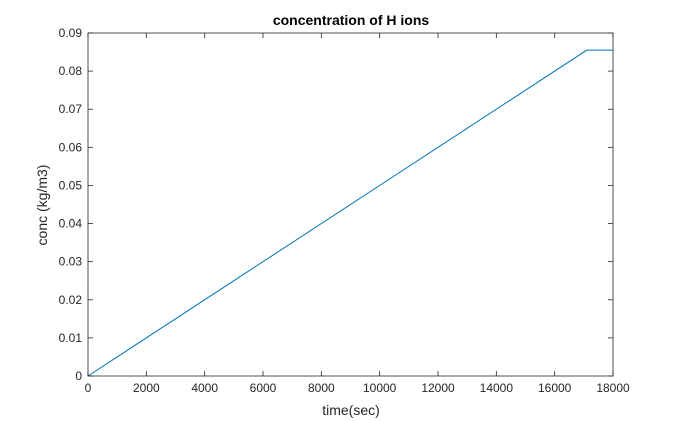 This screenshot has width=680, height=421. Describe the element at coordinates (71, 300) in the screenshot. I see `y-tick-label: 0.02` at that location.